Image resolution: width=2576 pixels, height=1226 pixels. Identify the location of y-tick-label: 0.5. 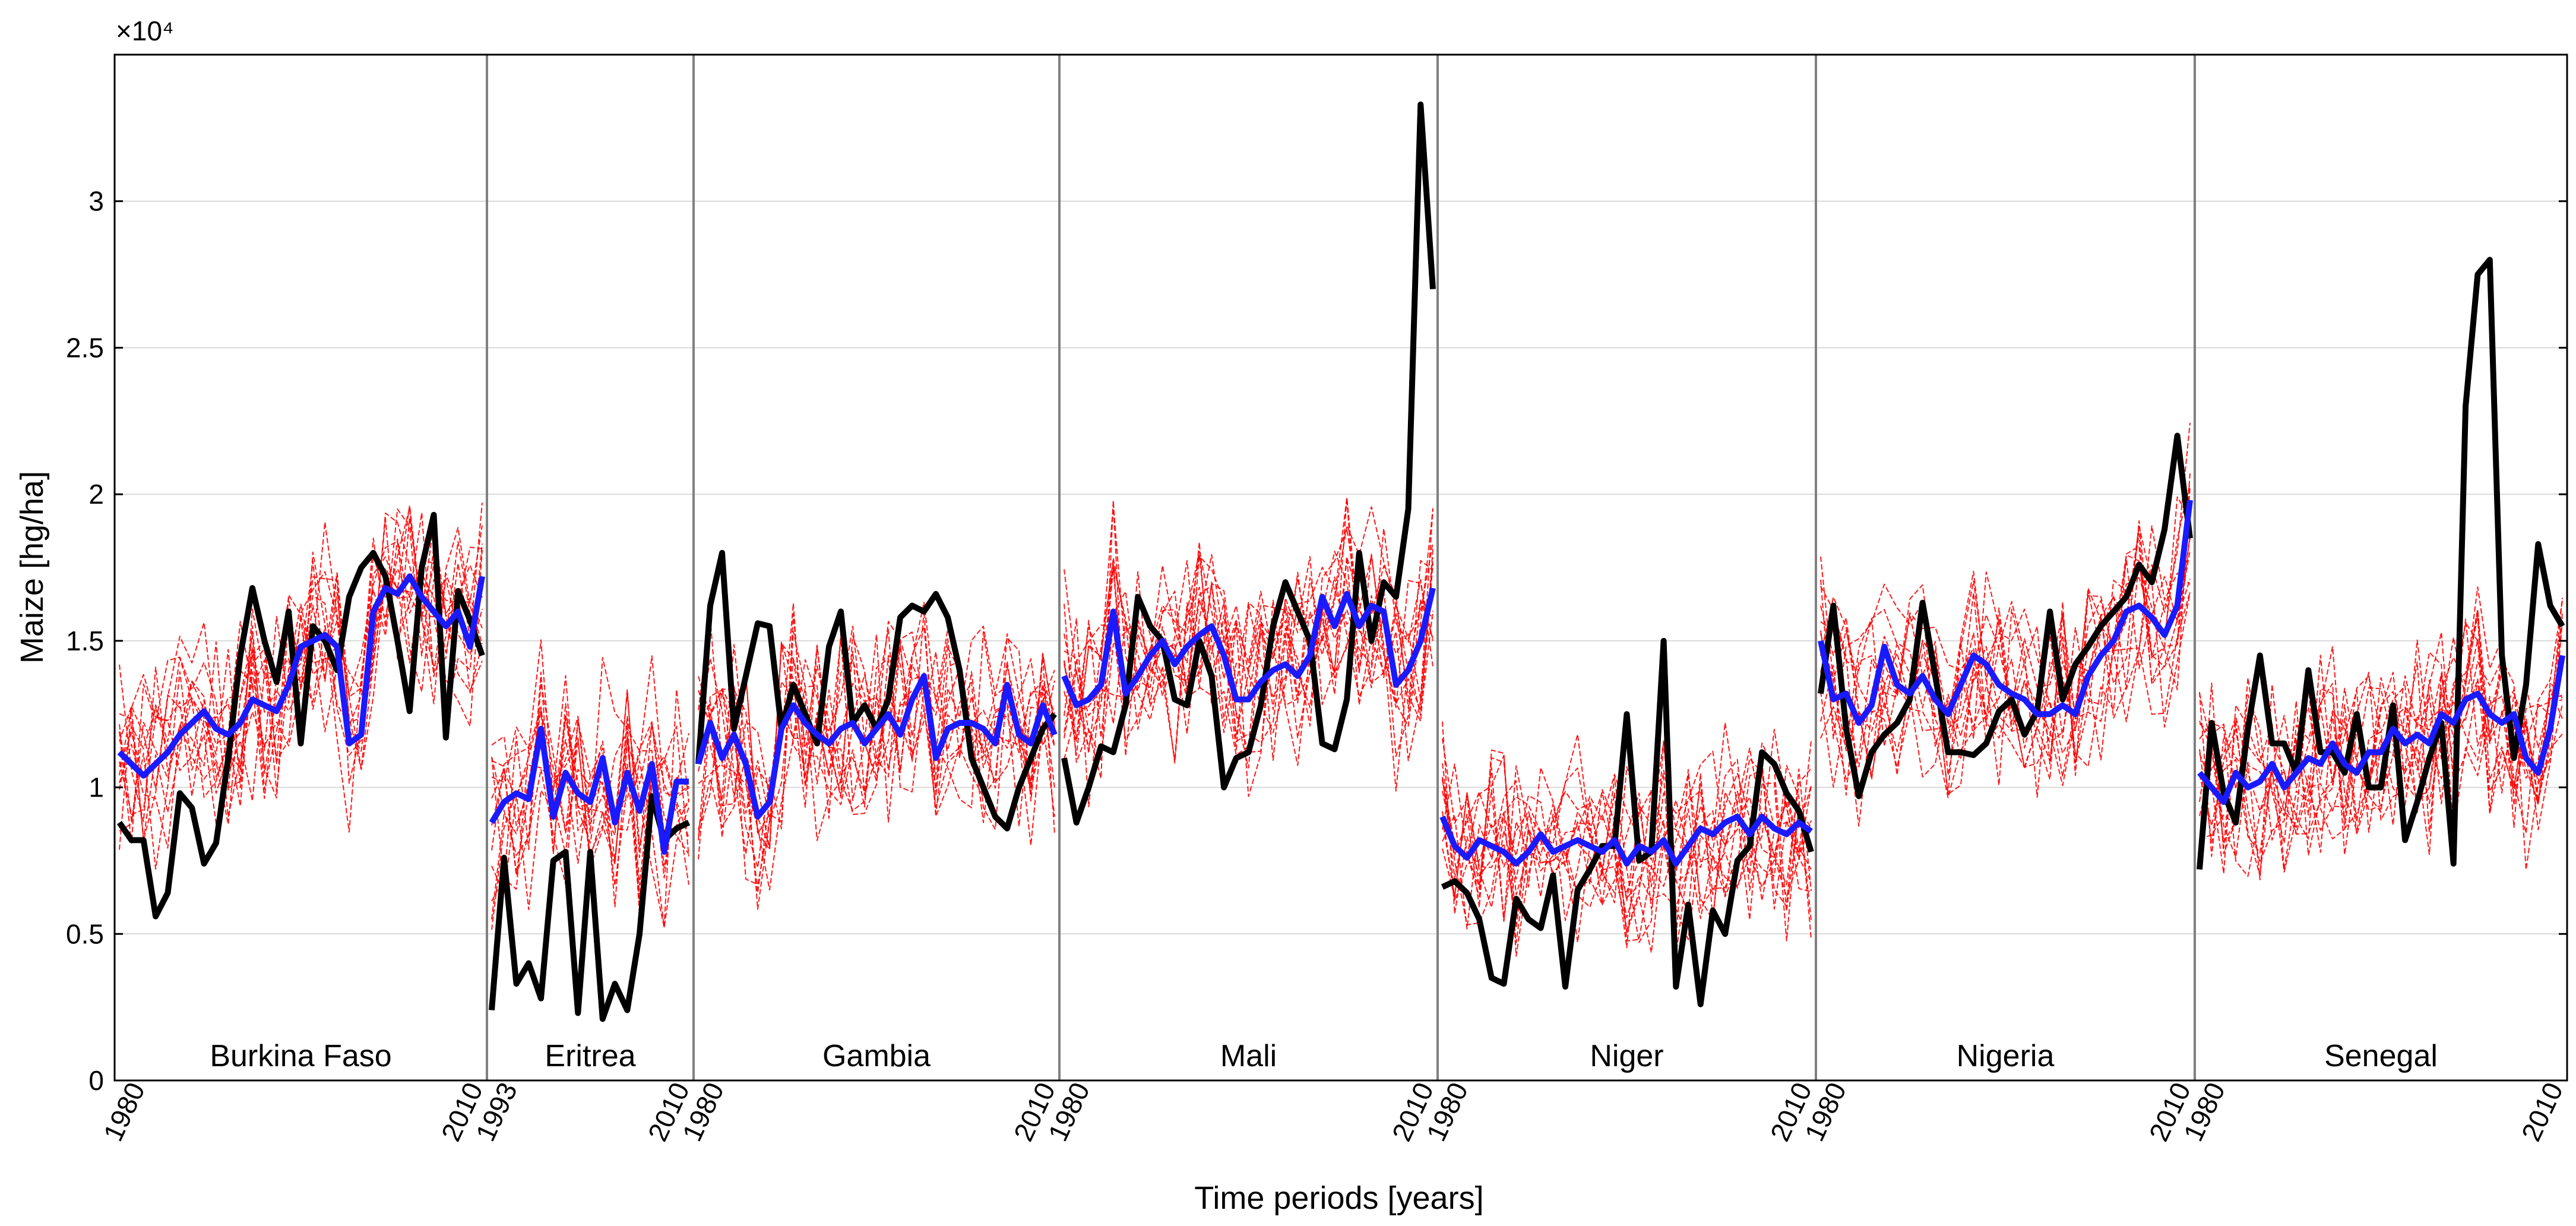
(85, 933).